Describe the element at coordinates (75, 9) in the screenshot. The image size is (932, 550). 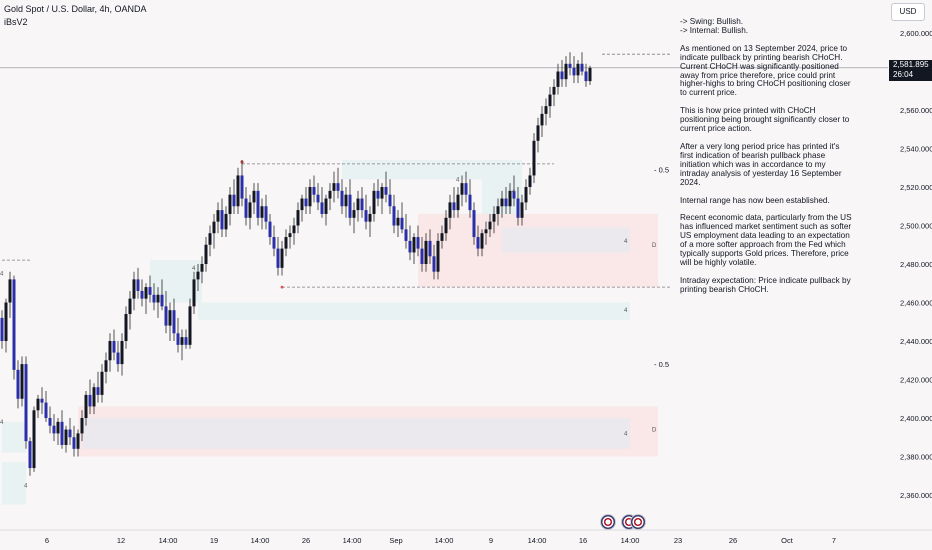
I see `symbol-title: Gold Spot / U.S. Dollar, 4h, OANDA` at that location.